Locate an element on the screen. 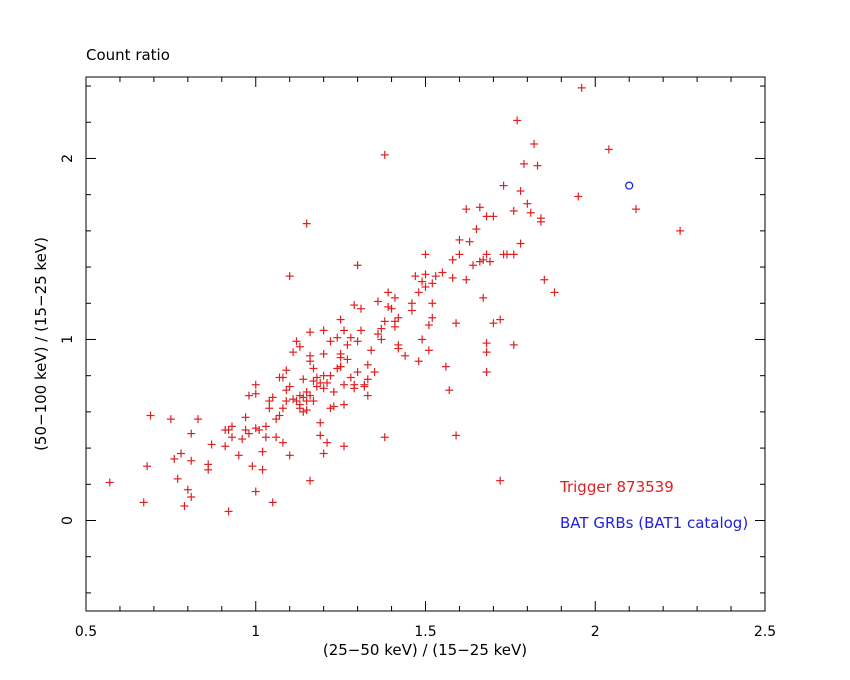 The height and width of the screenshot is (680, 850). legend-entry-trigger: Trigger 873539 is located at coordinates (616, 487).